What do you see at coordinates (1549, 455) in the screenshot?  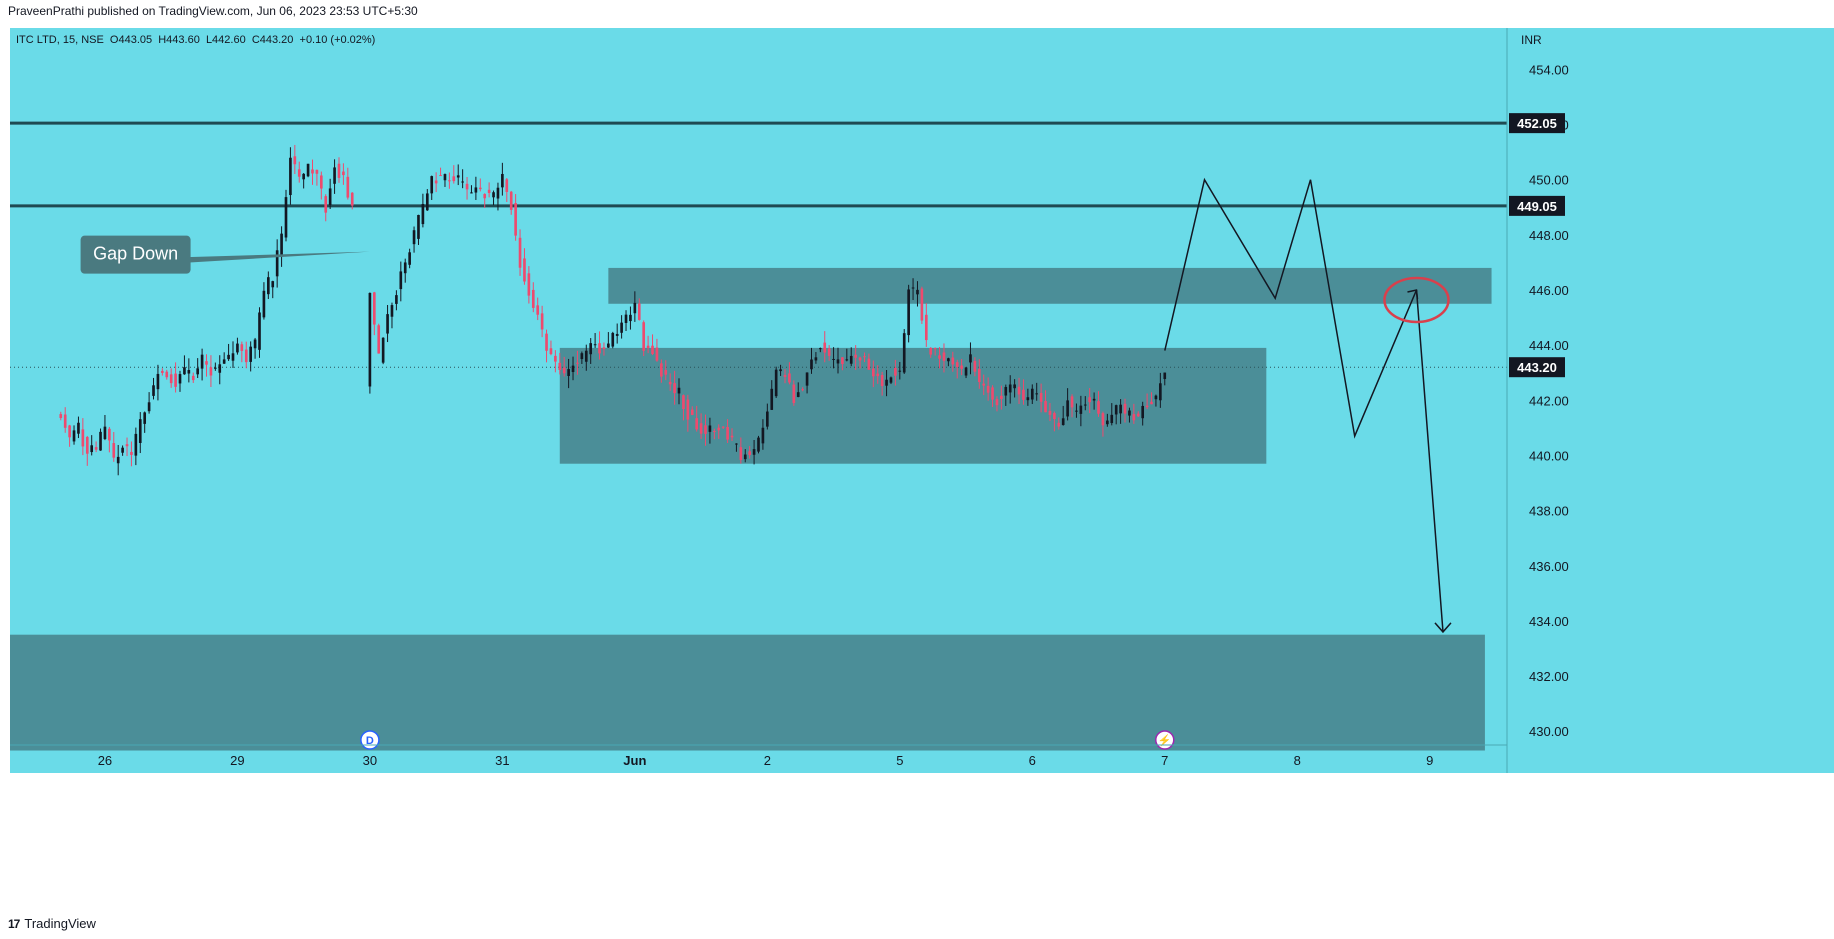 I see `y-tick-label: 440.00` at bounding box center [1549, 455].